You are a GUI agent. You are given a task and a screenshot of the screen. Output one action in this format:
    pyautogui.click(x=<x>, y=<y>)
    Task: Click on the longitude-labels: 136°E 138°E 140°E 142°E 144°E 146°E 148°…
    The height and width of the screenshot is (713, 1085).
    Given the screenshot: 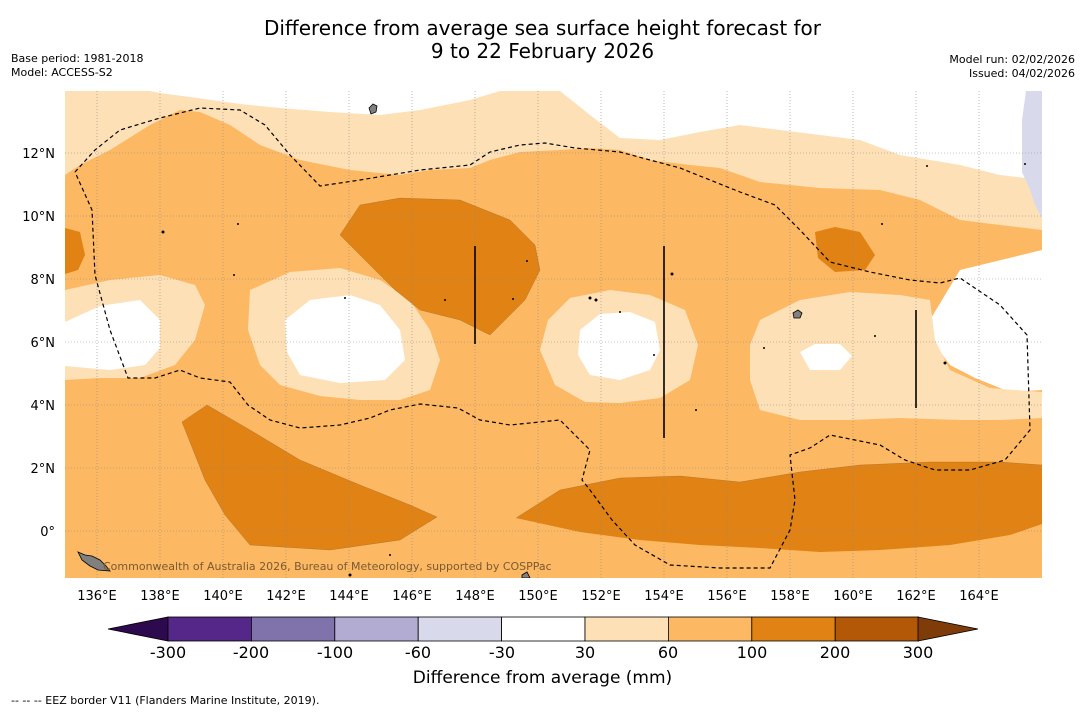 What is the action you would take?
    pyautogui.click(x=538, y=596)
    